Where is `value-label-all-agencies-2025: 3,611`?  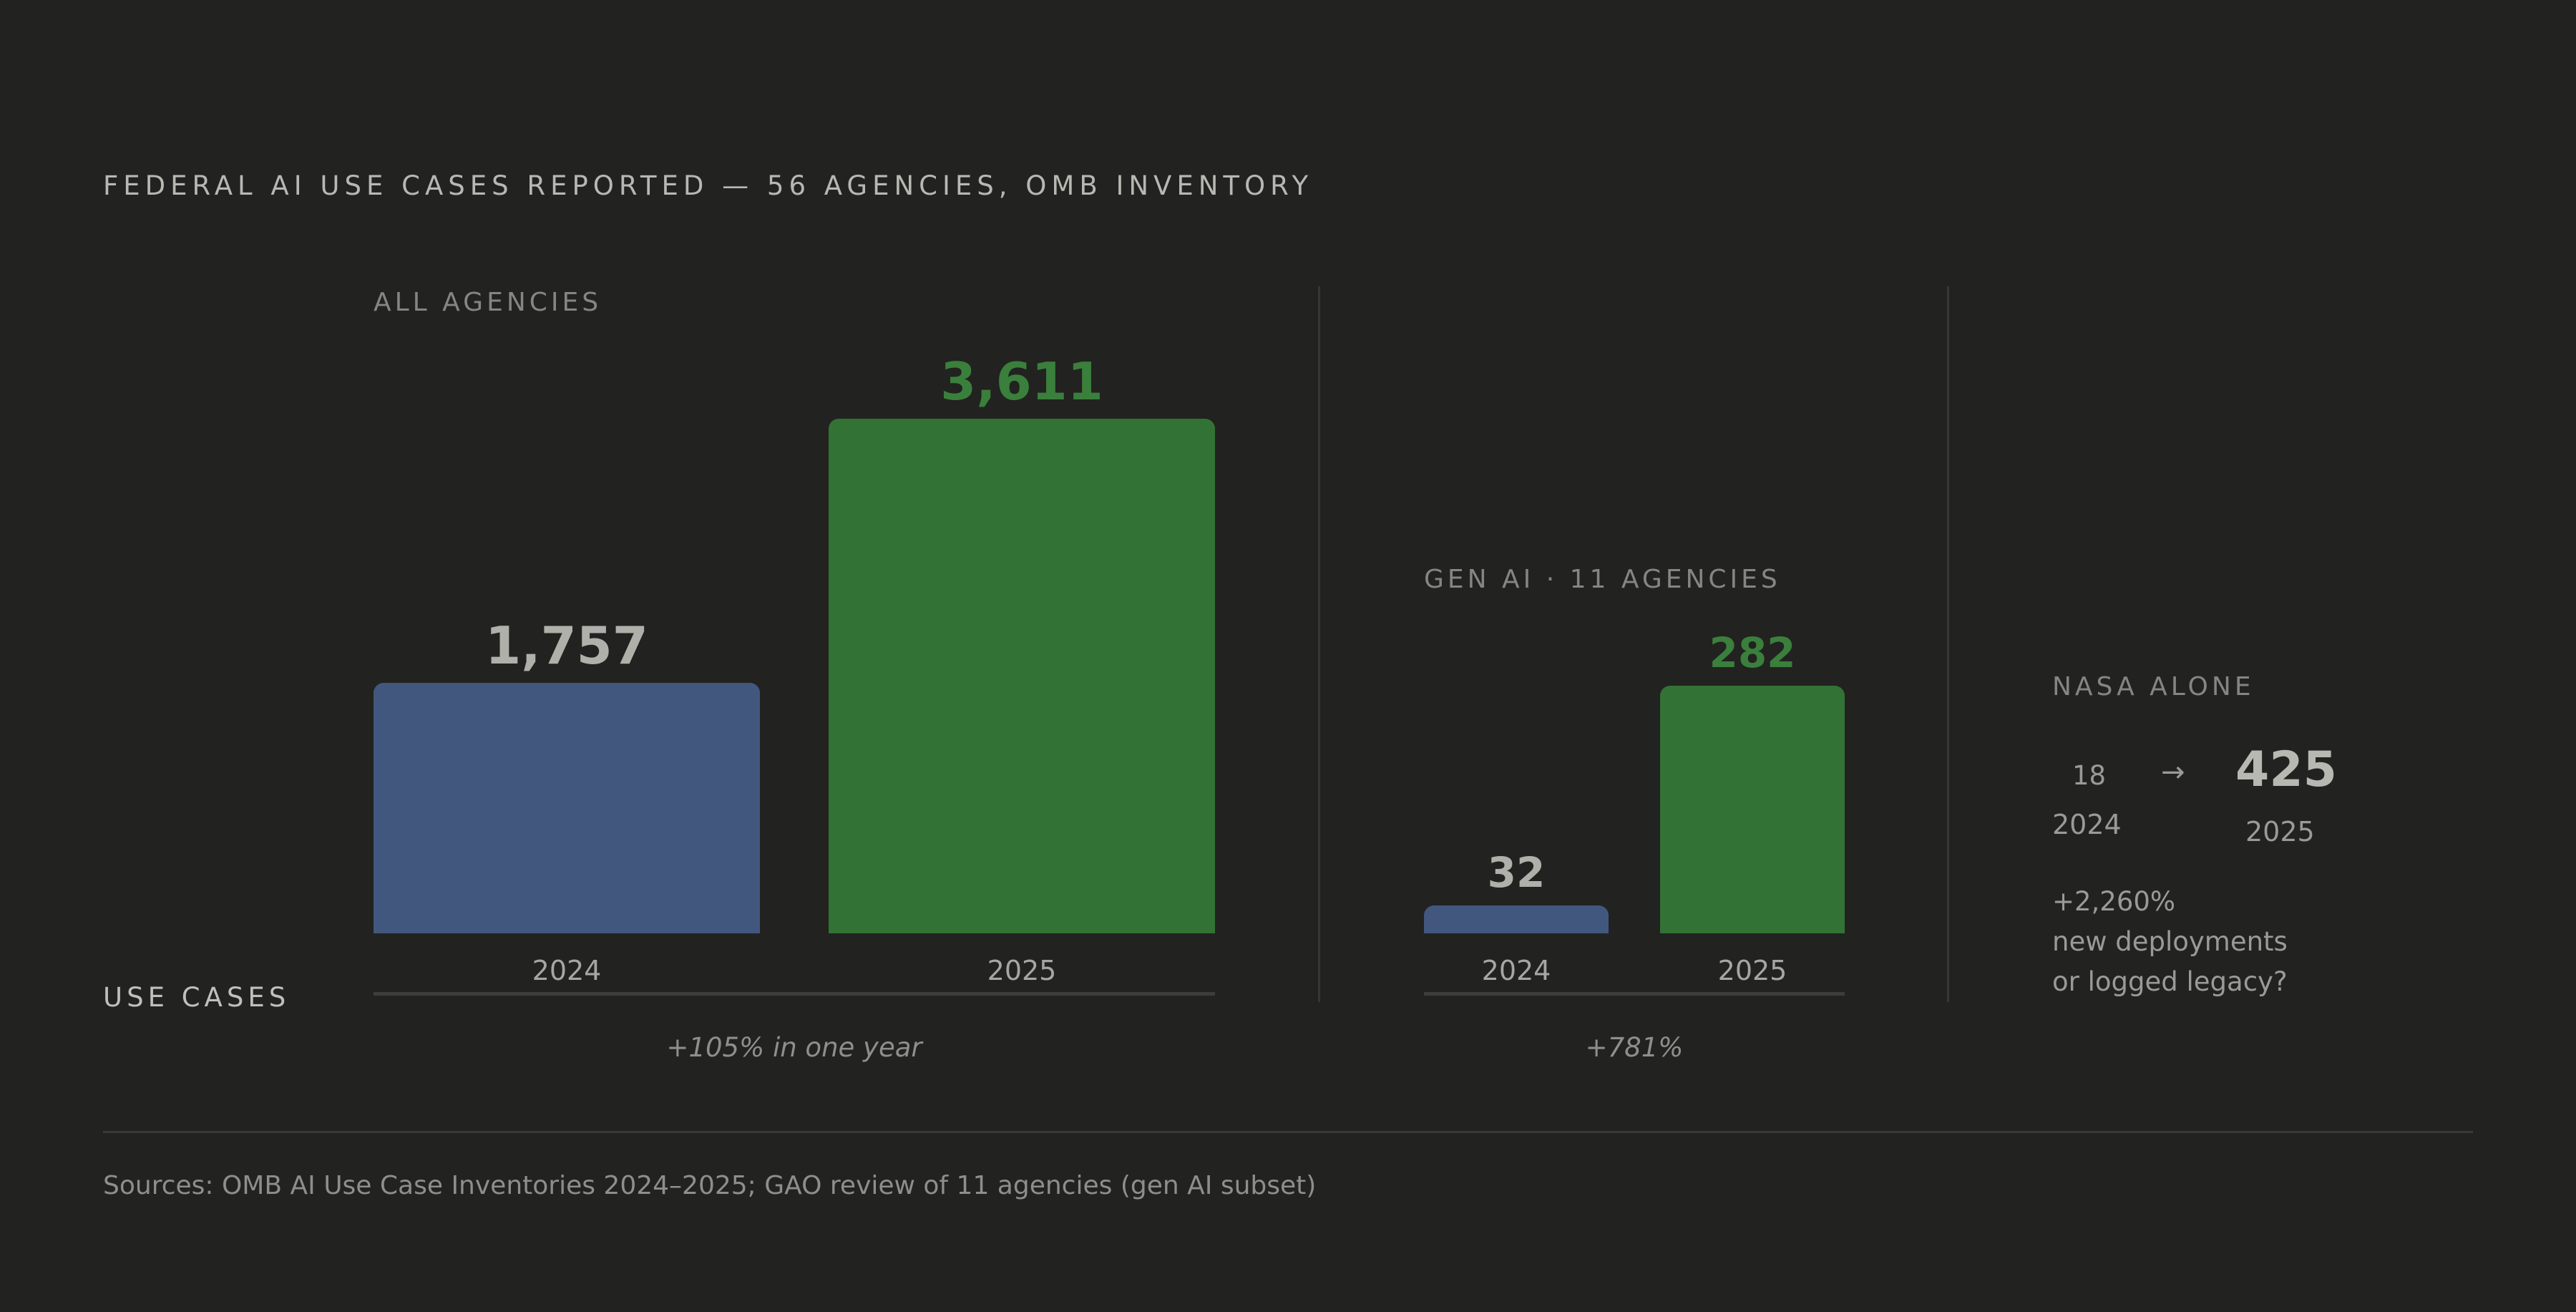
value-label-all-agencies-2025: 3,611 is located at coordinates (1021, 382).